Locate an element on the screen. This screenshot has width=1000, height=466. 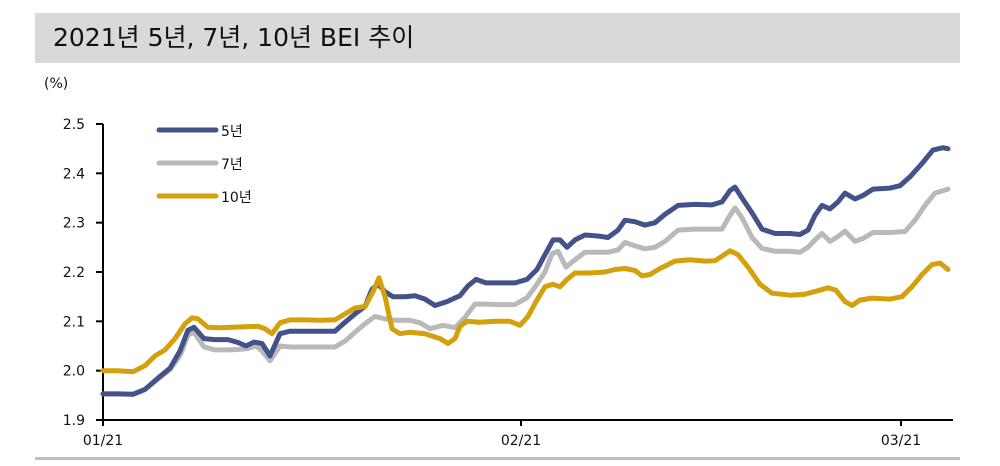
y-tick-label: 2.4 is located at coordinates (74, 174).